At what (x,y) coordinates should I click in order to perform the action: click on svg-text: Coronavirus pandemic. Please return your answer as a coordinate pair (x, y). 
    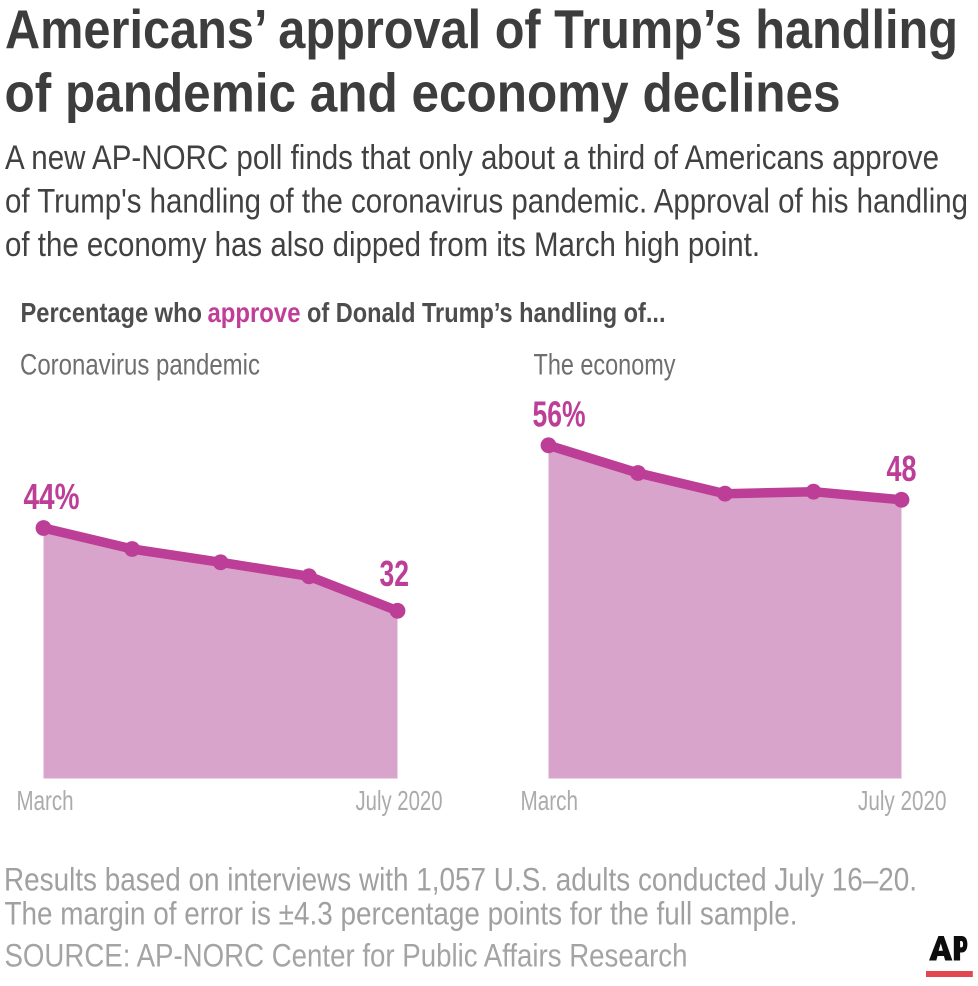
    Looking at the image, I should click on (140, 365).